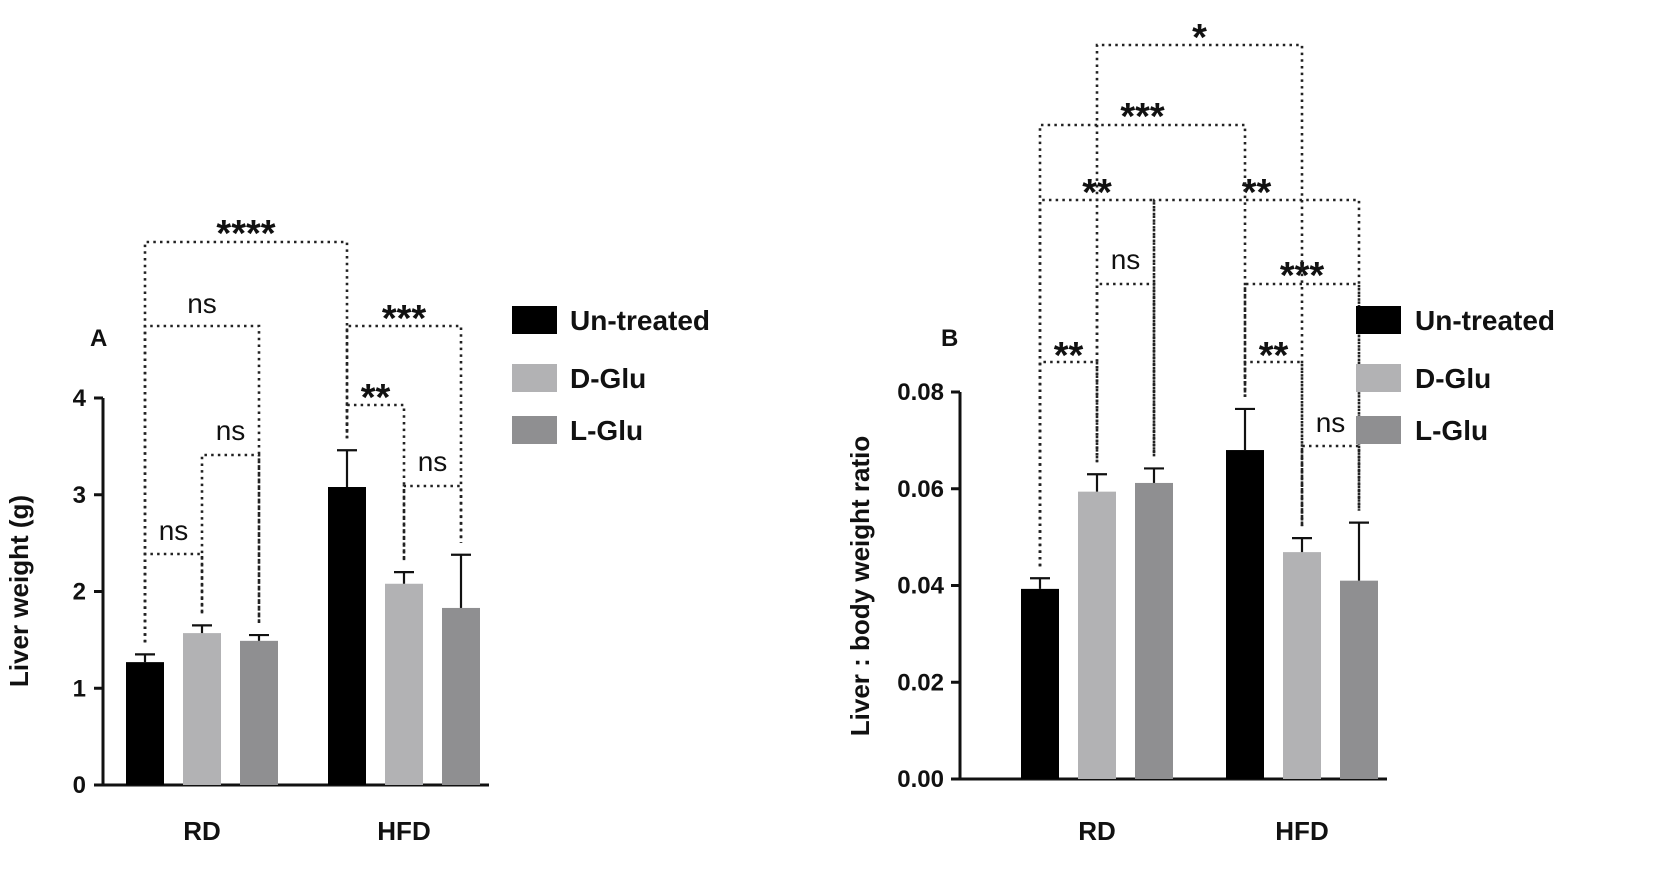 Image resolution: width=1654 pixels, height=889 pixels. Describe the element at coordinates (949, 338) in the screenshot. I see `panel-label: B` at that location.